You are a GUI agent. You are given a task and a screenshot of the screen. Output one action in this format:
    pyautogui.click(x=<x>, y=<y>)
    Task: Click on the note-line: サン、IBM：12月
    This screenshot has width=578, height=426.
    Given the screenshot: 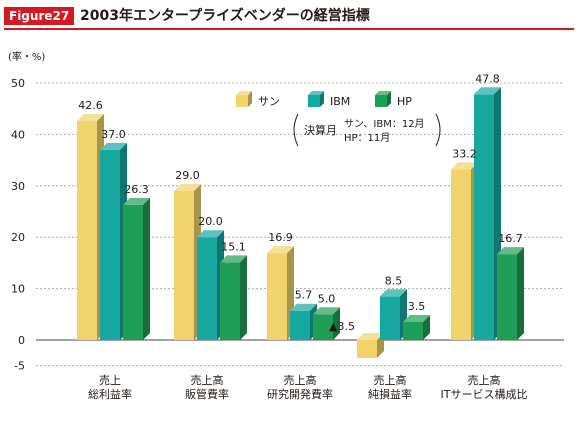 What is the action you would take?
    pyautogui.click(x=384, y=124)
    